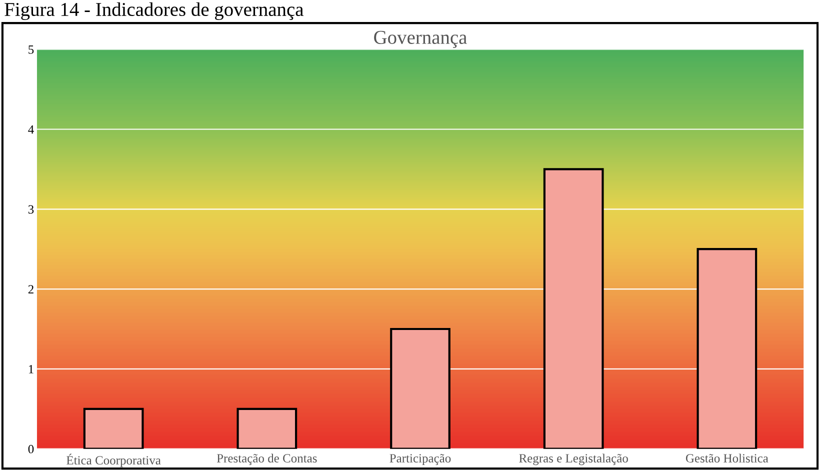 Image resolution: width=820 pixels, height=470 pixels. Describe the element at coordinates (31, 129) in the screenshot. I see `y-tick-label: 4` at that location.